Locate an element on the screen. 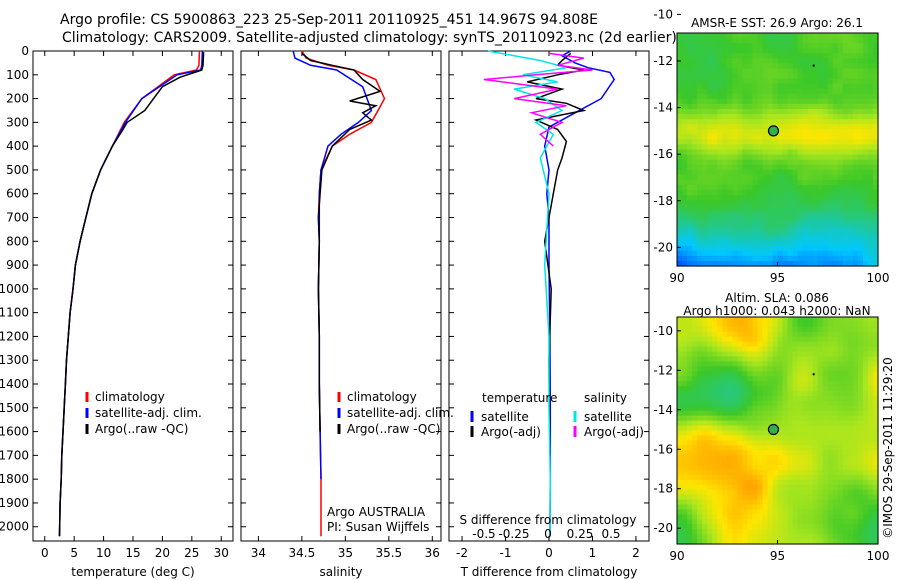  y-tick-label: 1100 is located at coordinates (14, 313).